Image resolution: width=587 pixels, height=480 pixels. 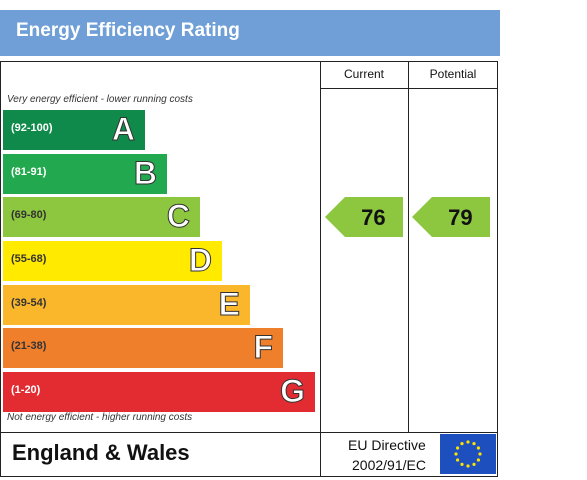 What do you see at coordinates (159, 392) in the screenshot?
I see `band-g: (1-20) G` at bounding box center [159, 392].